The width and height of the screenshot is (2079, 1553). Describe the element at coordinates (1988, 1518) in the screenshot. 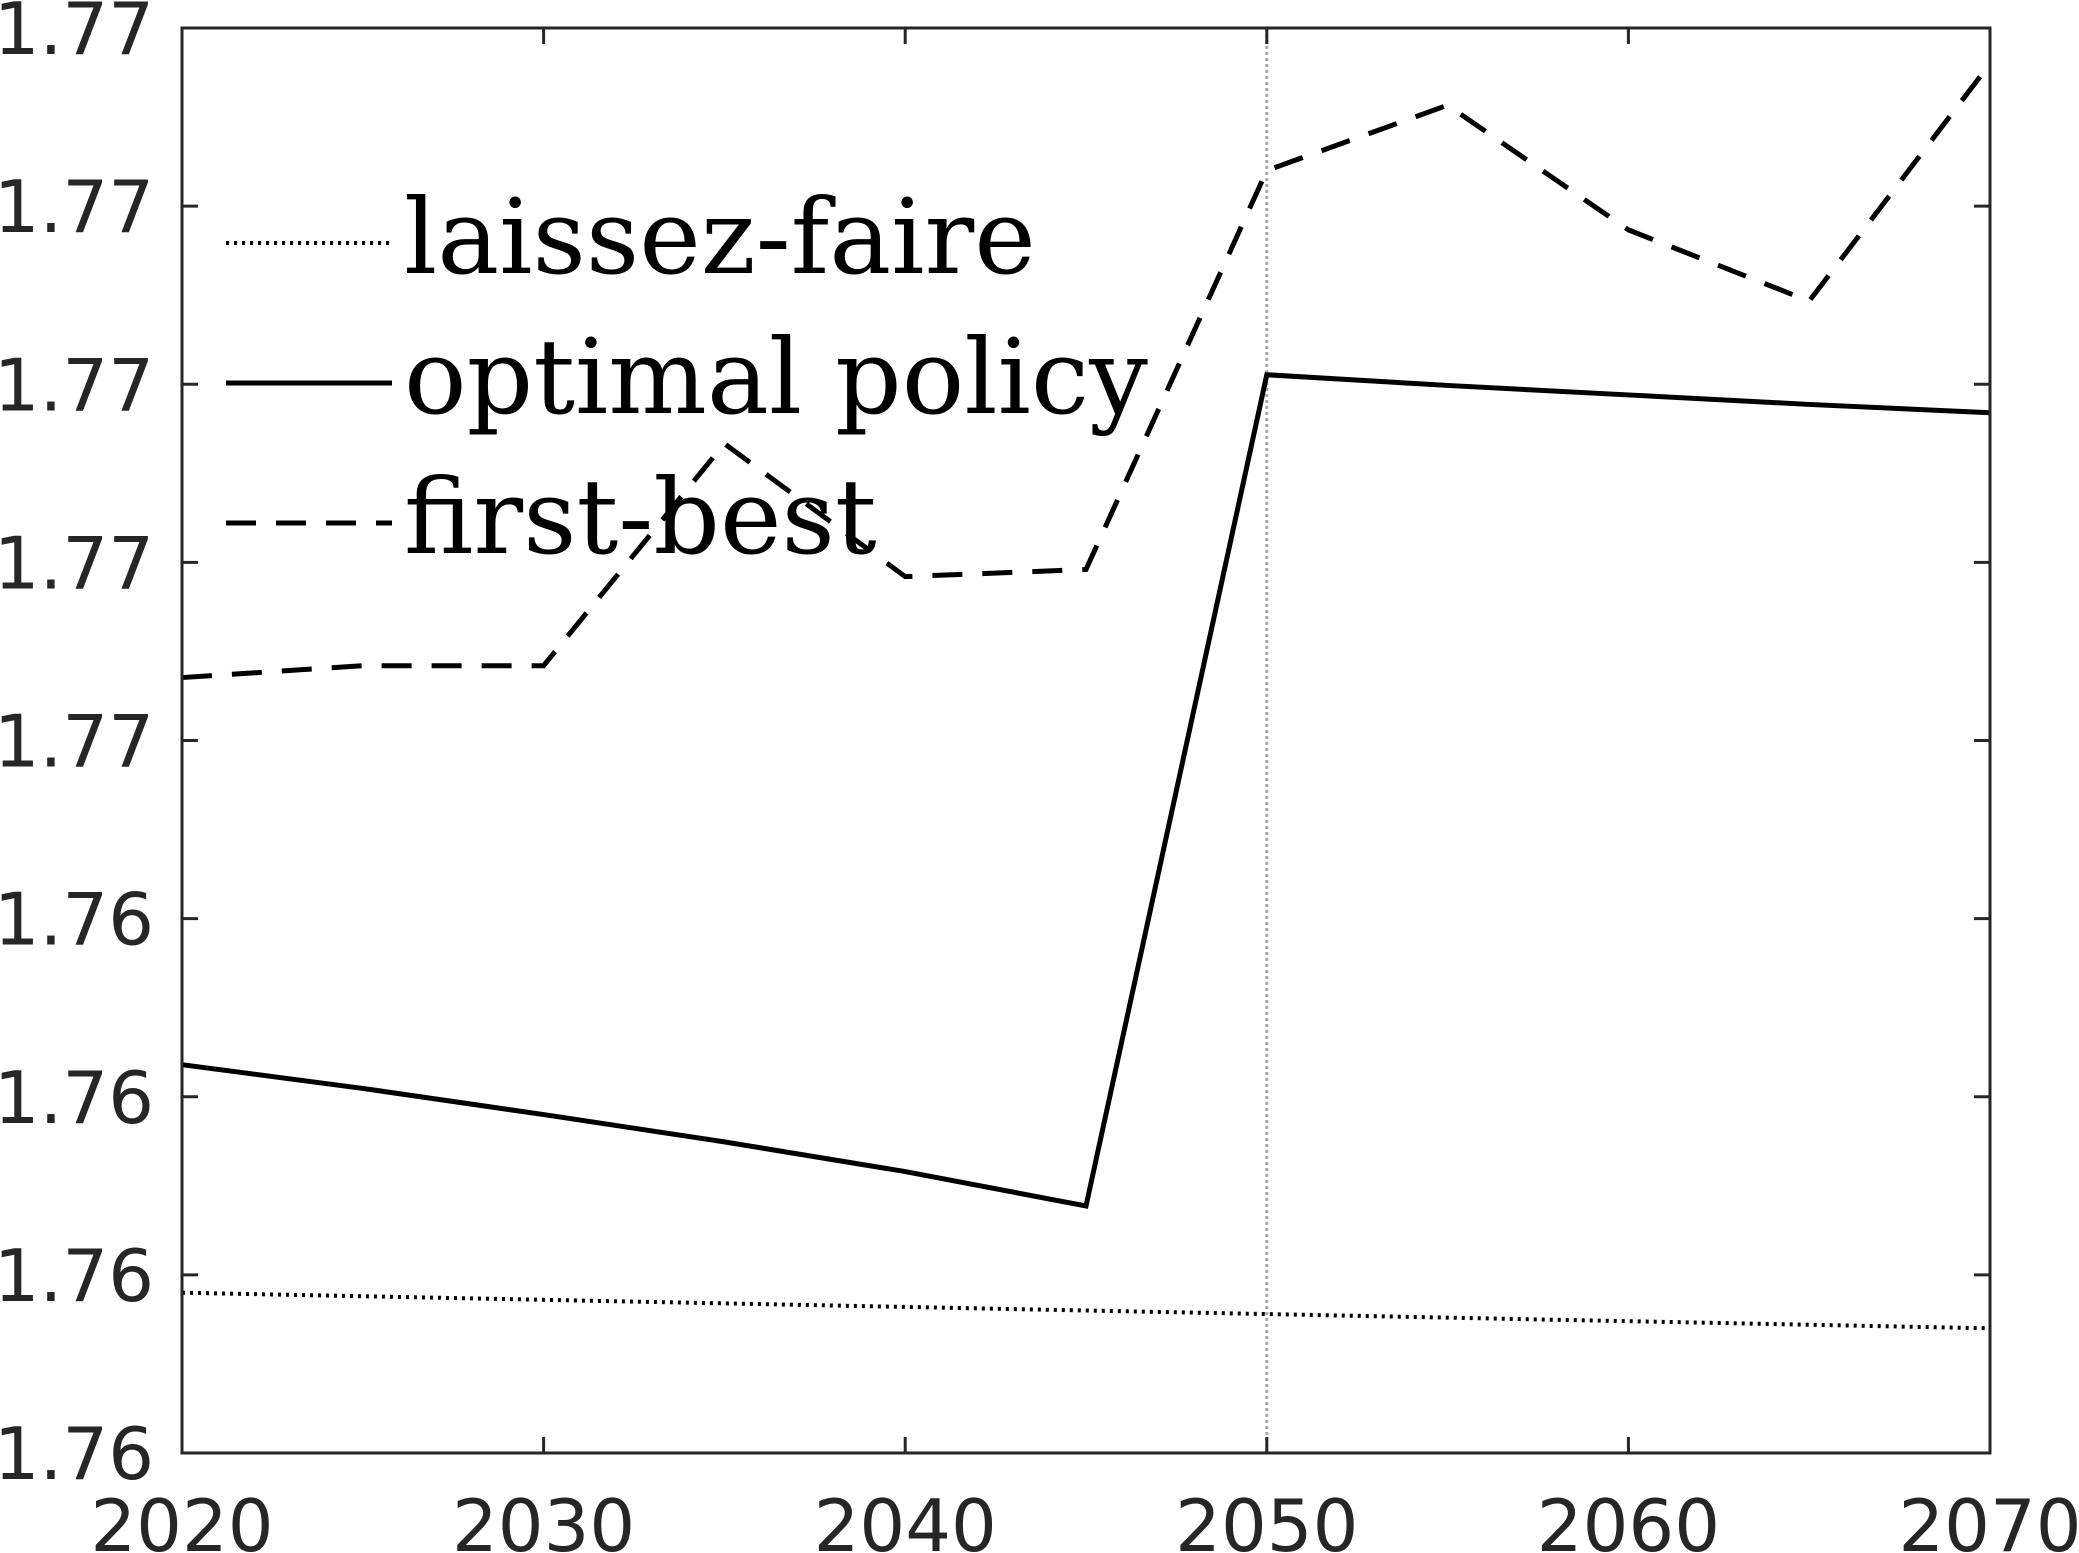

I see `x-tick-label: 2070` at that location.